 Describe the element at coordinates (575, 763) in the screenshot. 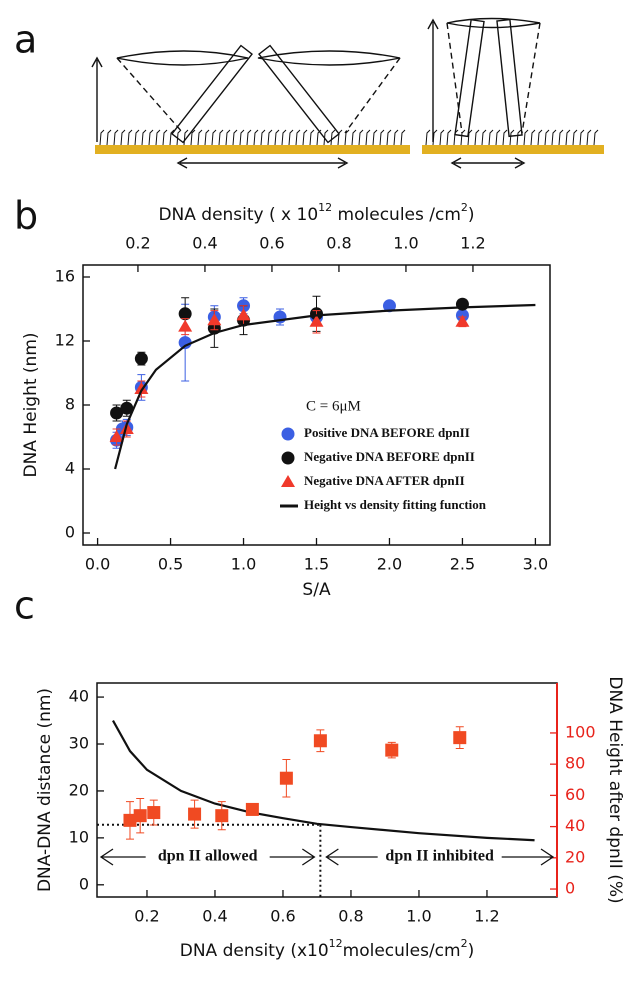

I see `y2-tick-label: 80` at that location.